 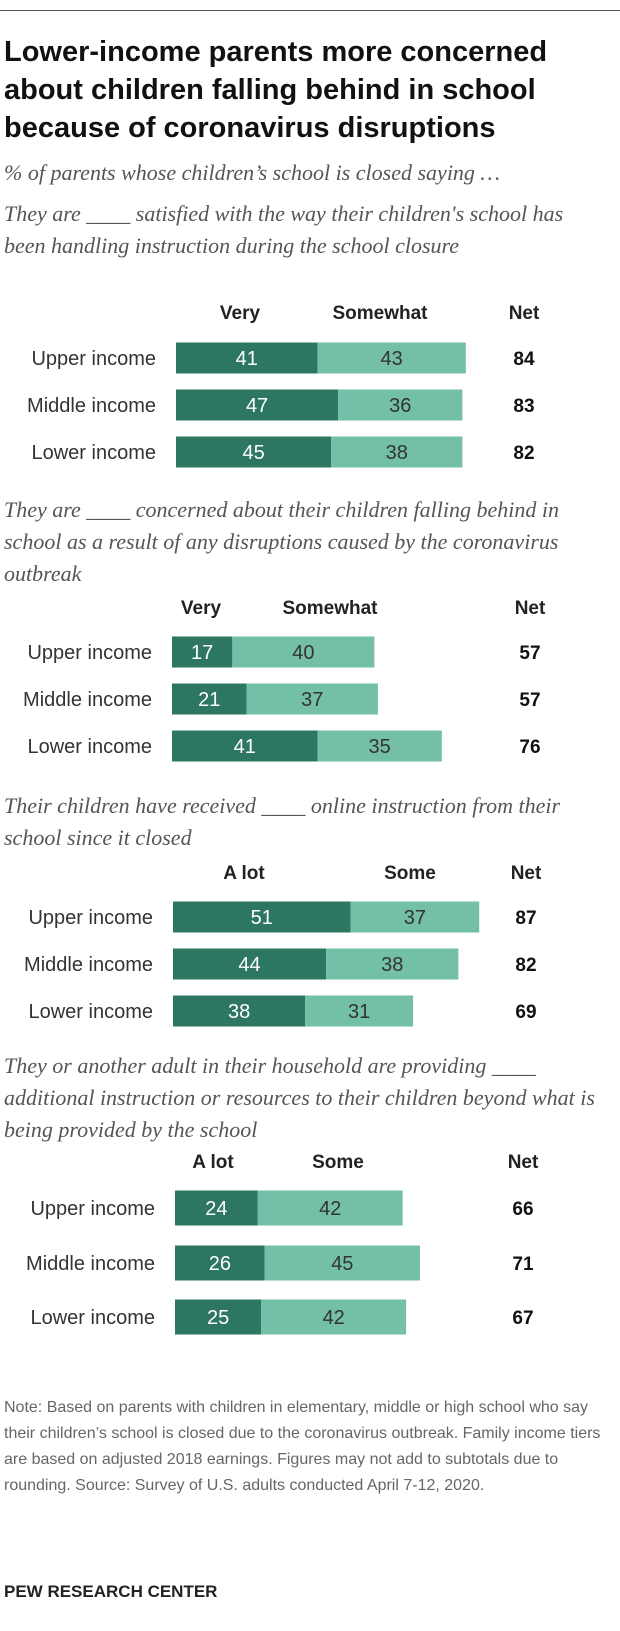 I want to click on bar-value-label: 44, so click(x=249, y=965).